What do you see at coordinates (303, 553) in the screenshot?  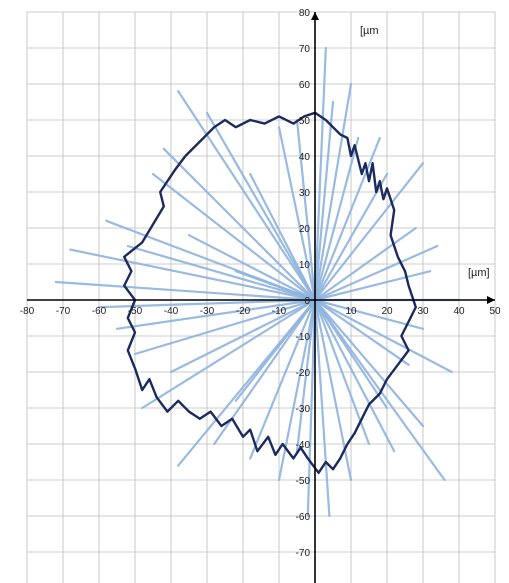 I see `y-tick-label: -70` at bounding box center [303, 553].